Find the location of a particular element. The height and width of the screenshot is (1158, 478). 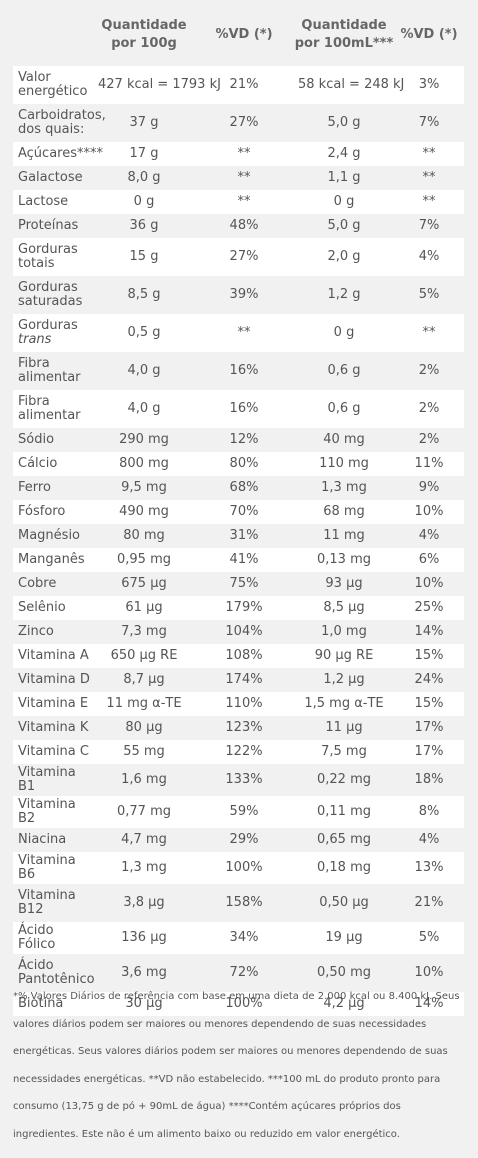

nutrient-name-italic: trans is located at coordinates (35, 339).